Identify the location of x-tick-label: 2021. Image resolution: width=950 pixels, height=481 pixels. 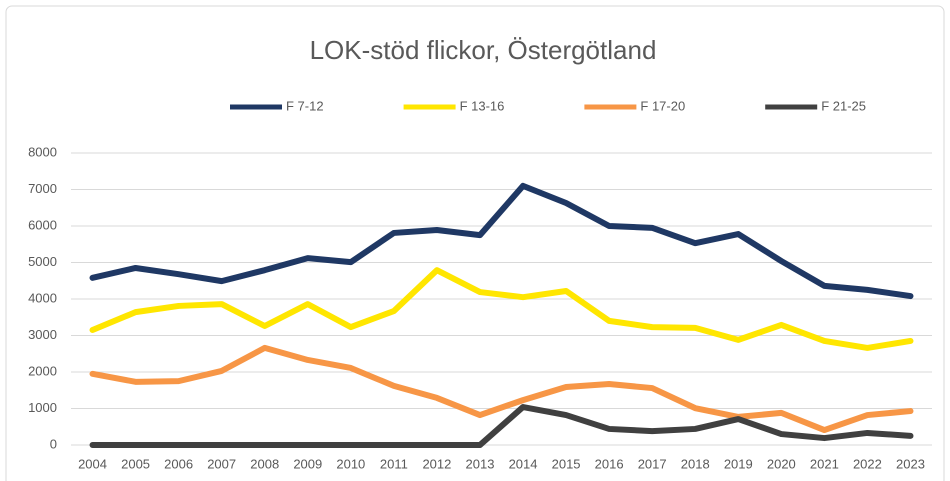
(824, 463).